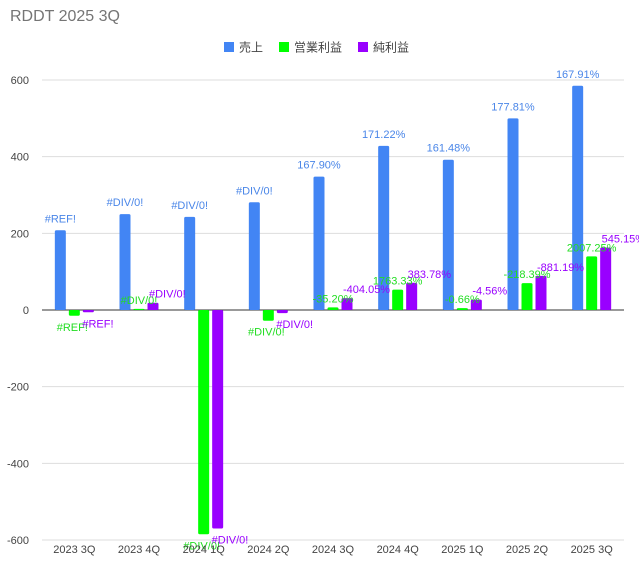  Describe the element at coordinates (526, 275) in the screenshot. I see `data-label: -218.39%` at that location.